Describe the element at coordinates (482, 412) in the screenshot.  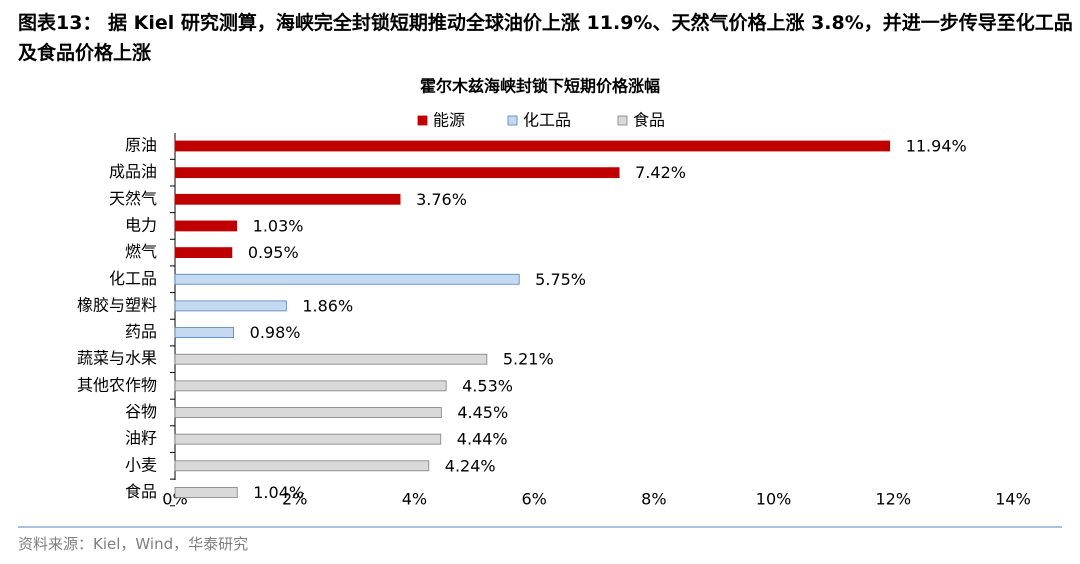
I see `value-label: 4.45%` at that location.